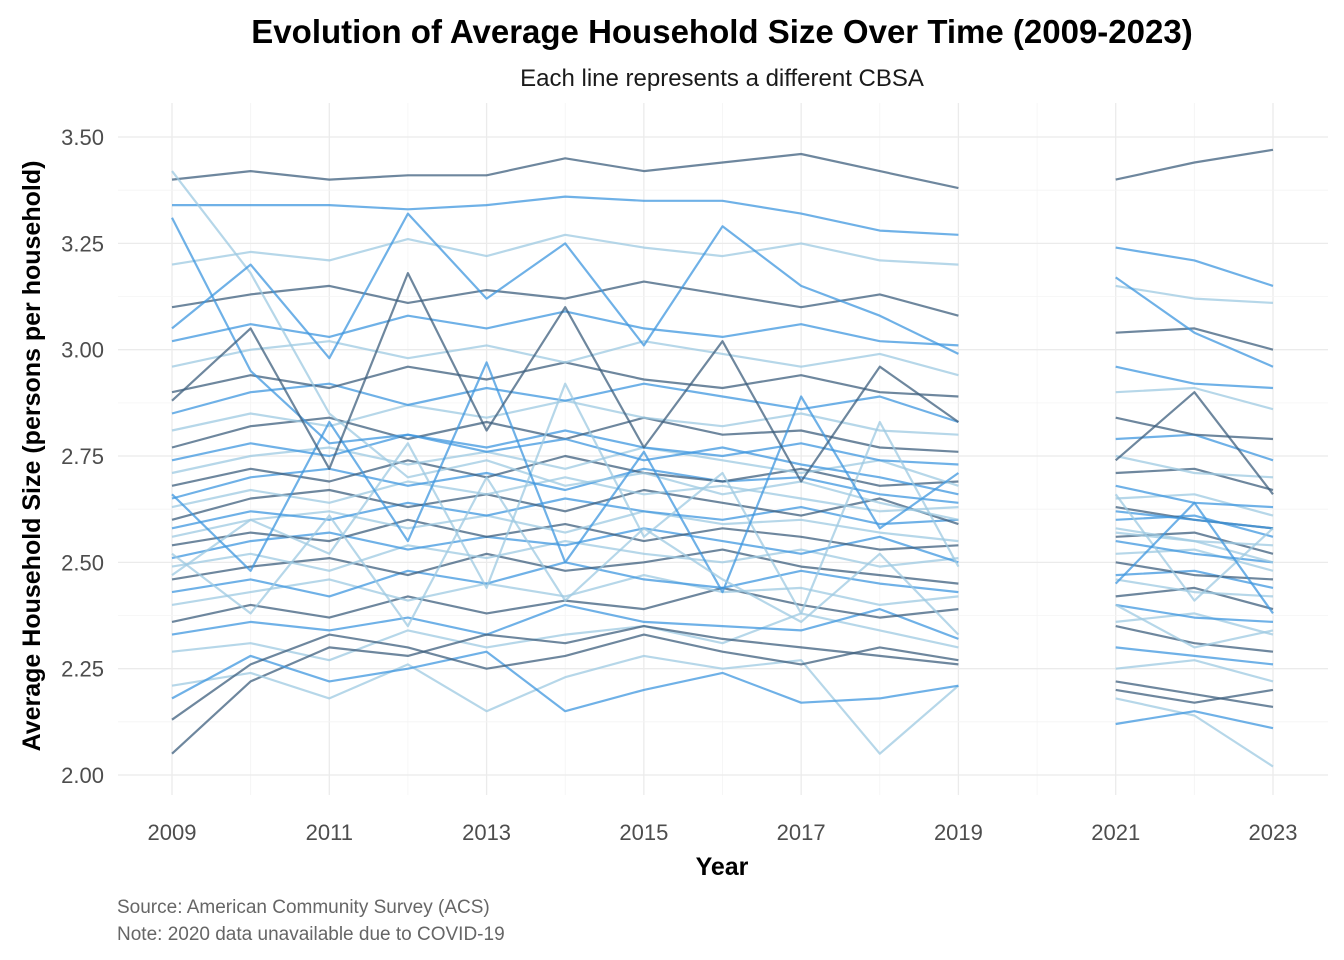 This screenshot has width=1344, height=960. Describe the element at coordinates (82, 775) in the screenshot. I see `y-tick-label: 2.00` at that location.